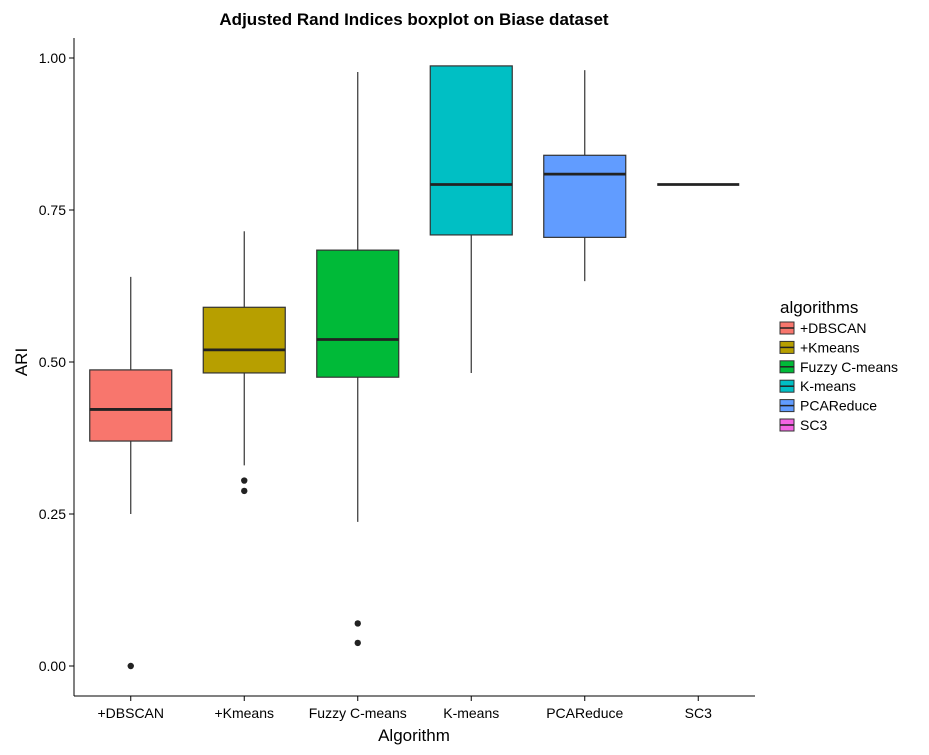  Describe the element at coordinates (819, 307) in the screenshot. I see `legend-title: algorithms` at that location.